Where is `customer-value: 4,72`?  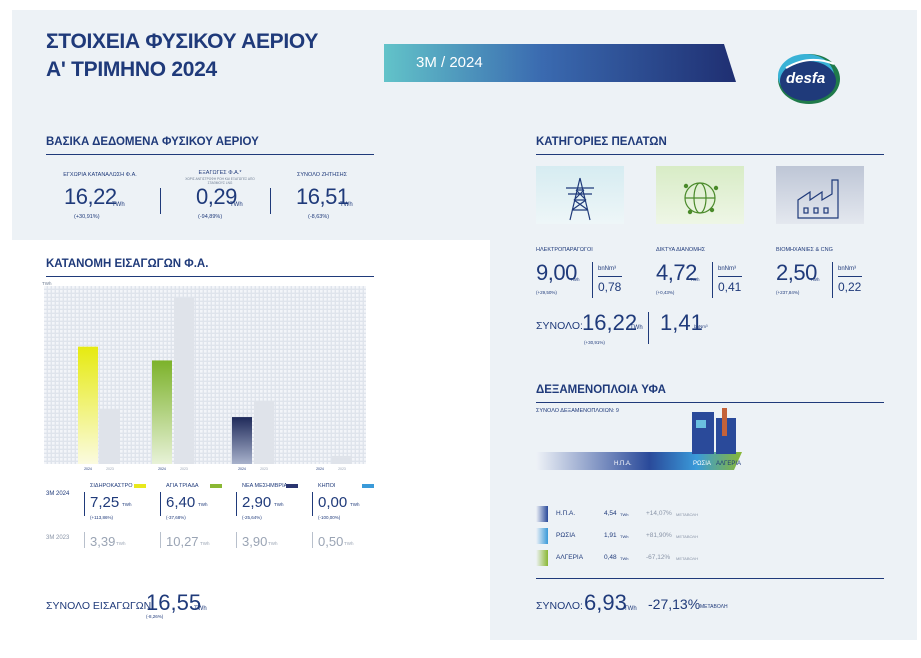
customer-value: 4,72 is located at coordinates (676, 272).